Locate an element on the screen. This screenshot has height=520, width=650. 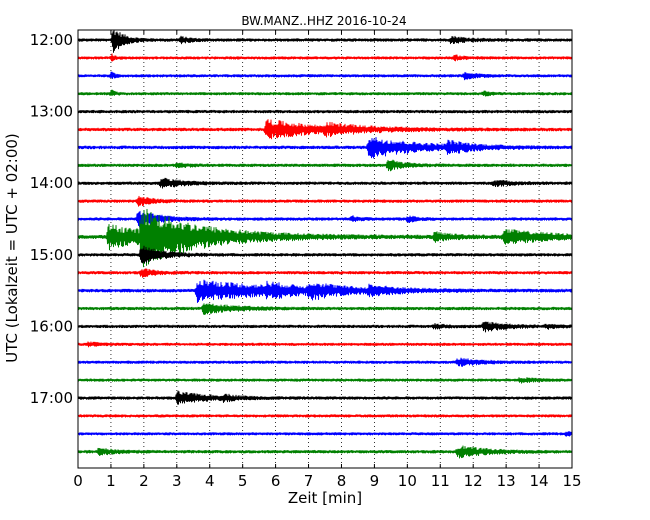
x-axis-label: Zeit [min] is located at coordinates (325, 498).